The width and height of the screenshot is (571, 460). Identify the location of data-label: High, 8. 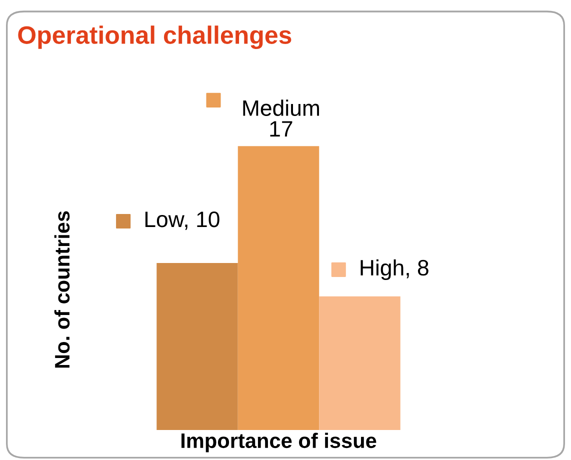
(394, 269).